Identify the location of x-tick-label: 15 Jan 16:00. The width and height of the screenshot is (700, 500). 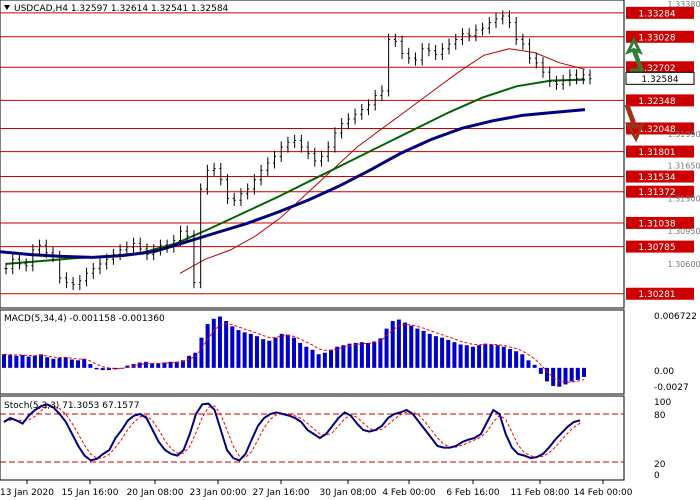
(90, 493).